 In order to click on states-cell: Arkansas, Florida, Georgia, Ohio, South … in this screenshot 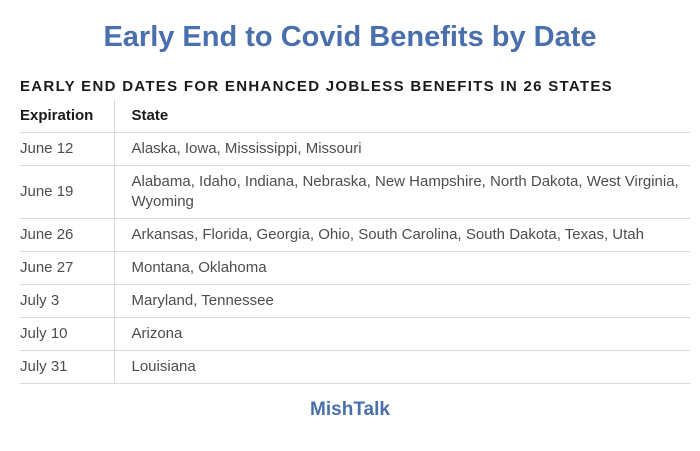, I will do `click(388, 235)`.